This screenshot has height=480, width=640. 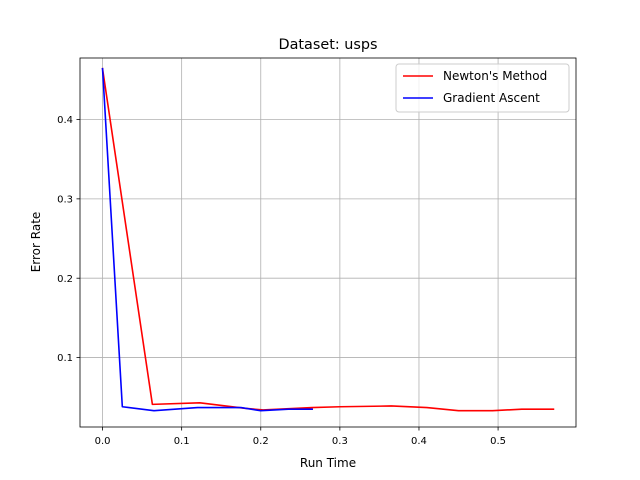 What do you see at coordinates (419, 441) in the screenshot?
I see `x-tick-label: 0.4` at bounding box center [419, 441].